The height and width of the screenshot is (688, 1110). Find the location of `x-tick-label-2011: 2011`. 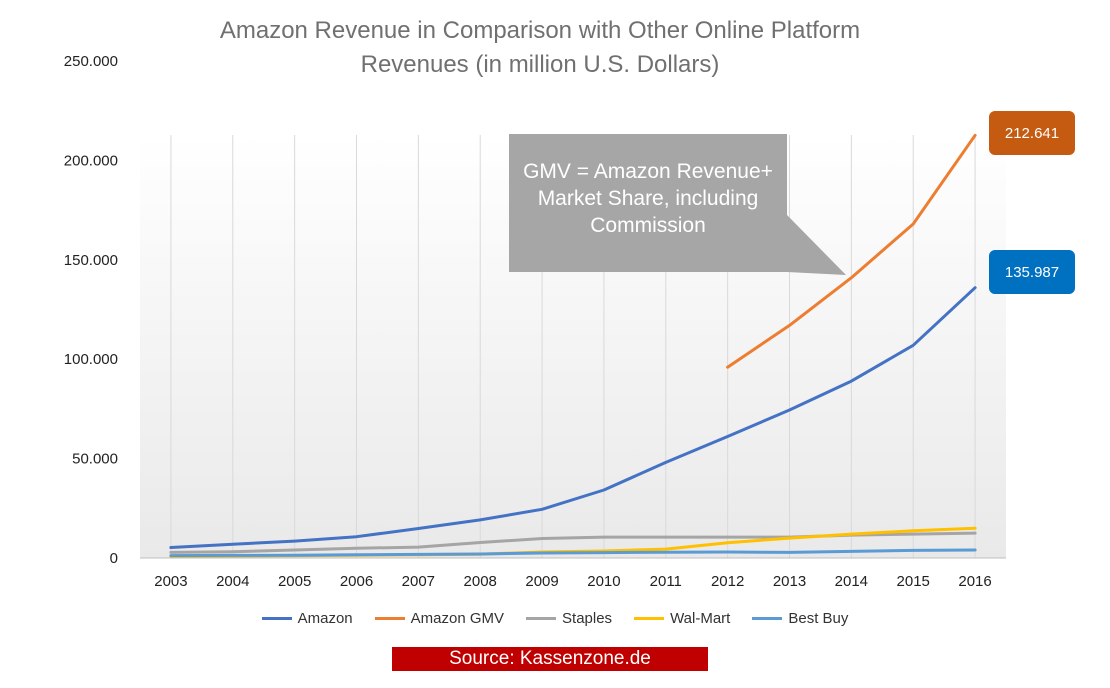

x-tick-label-2011: 2011 is located at coordinates (666, 581).